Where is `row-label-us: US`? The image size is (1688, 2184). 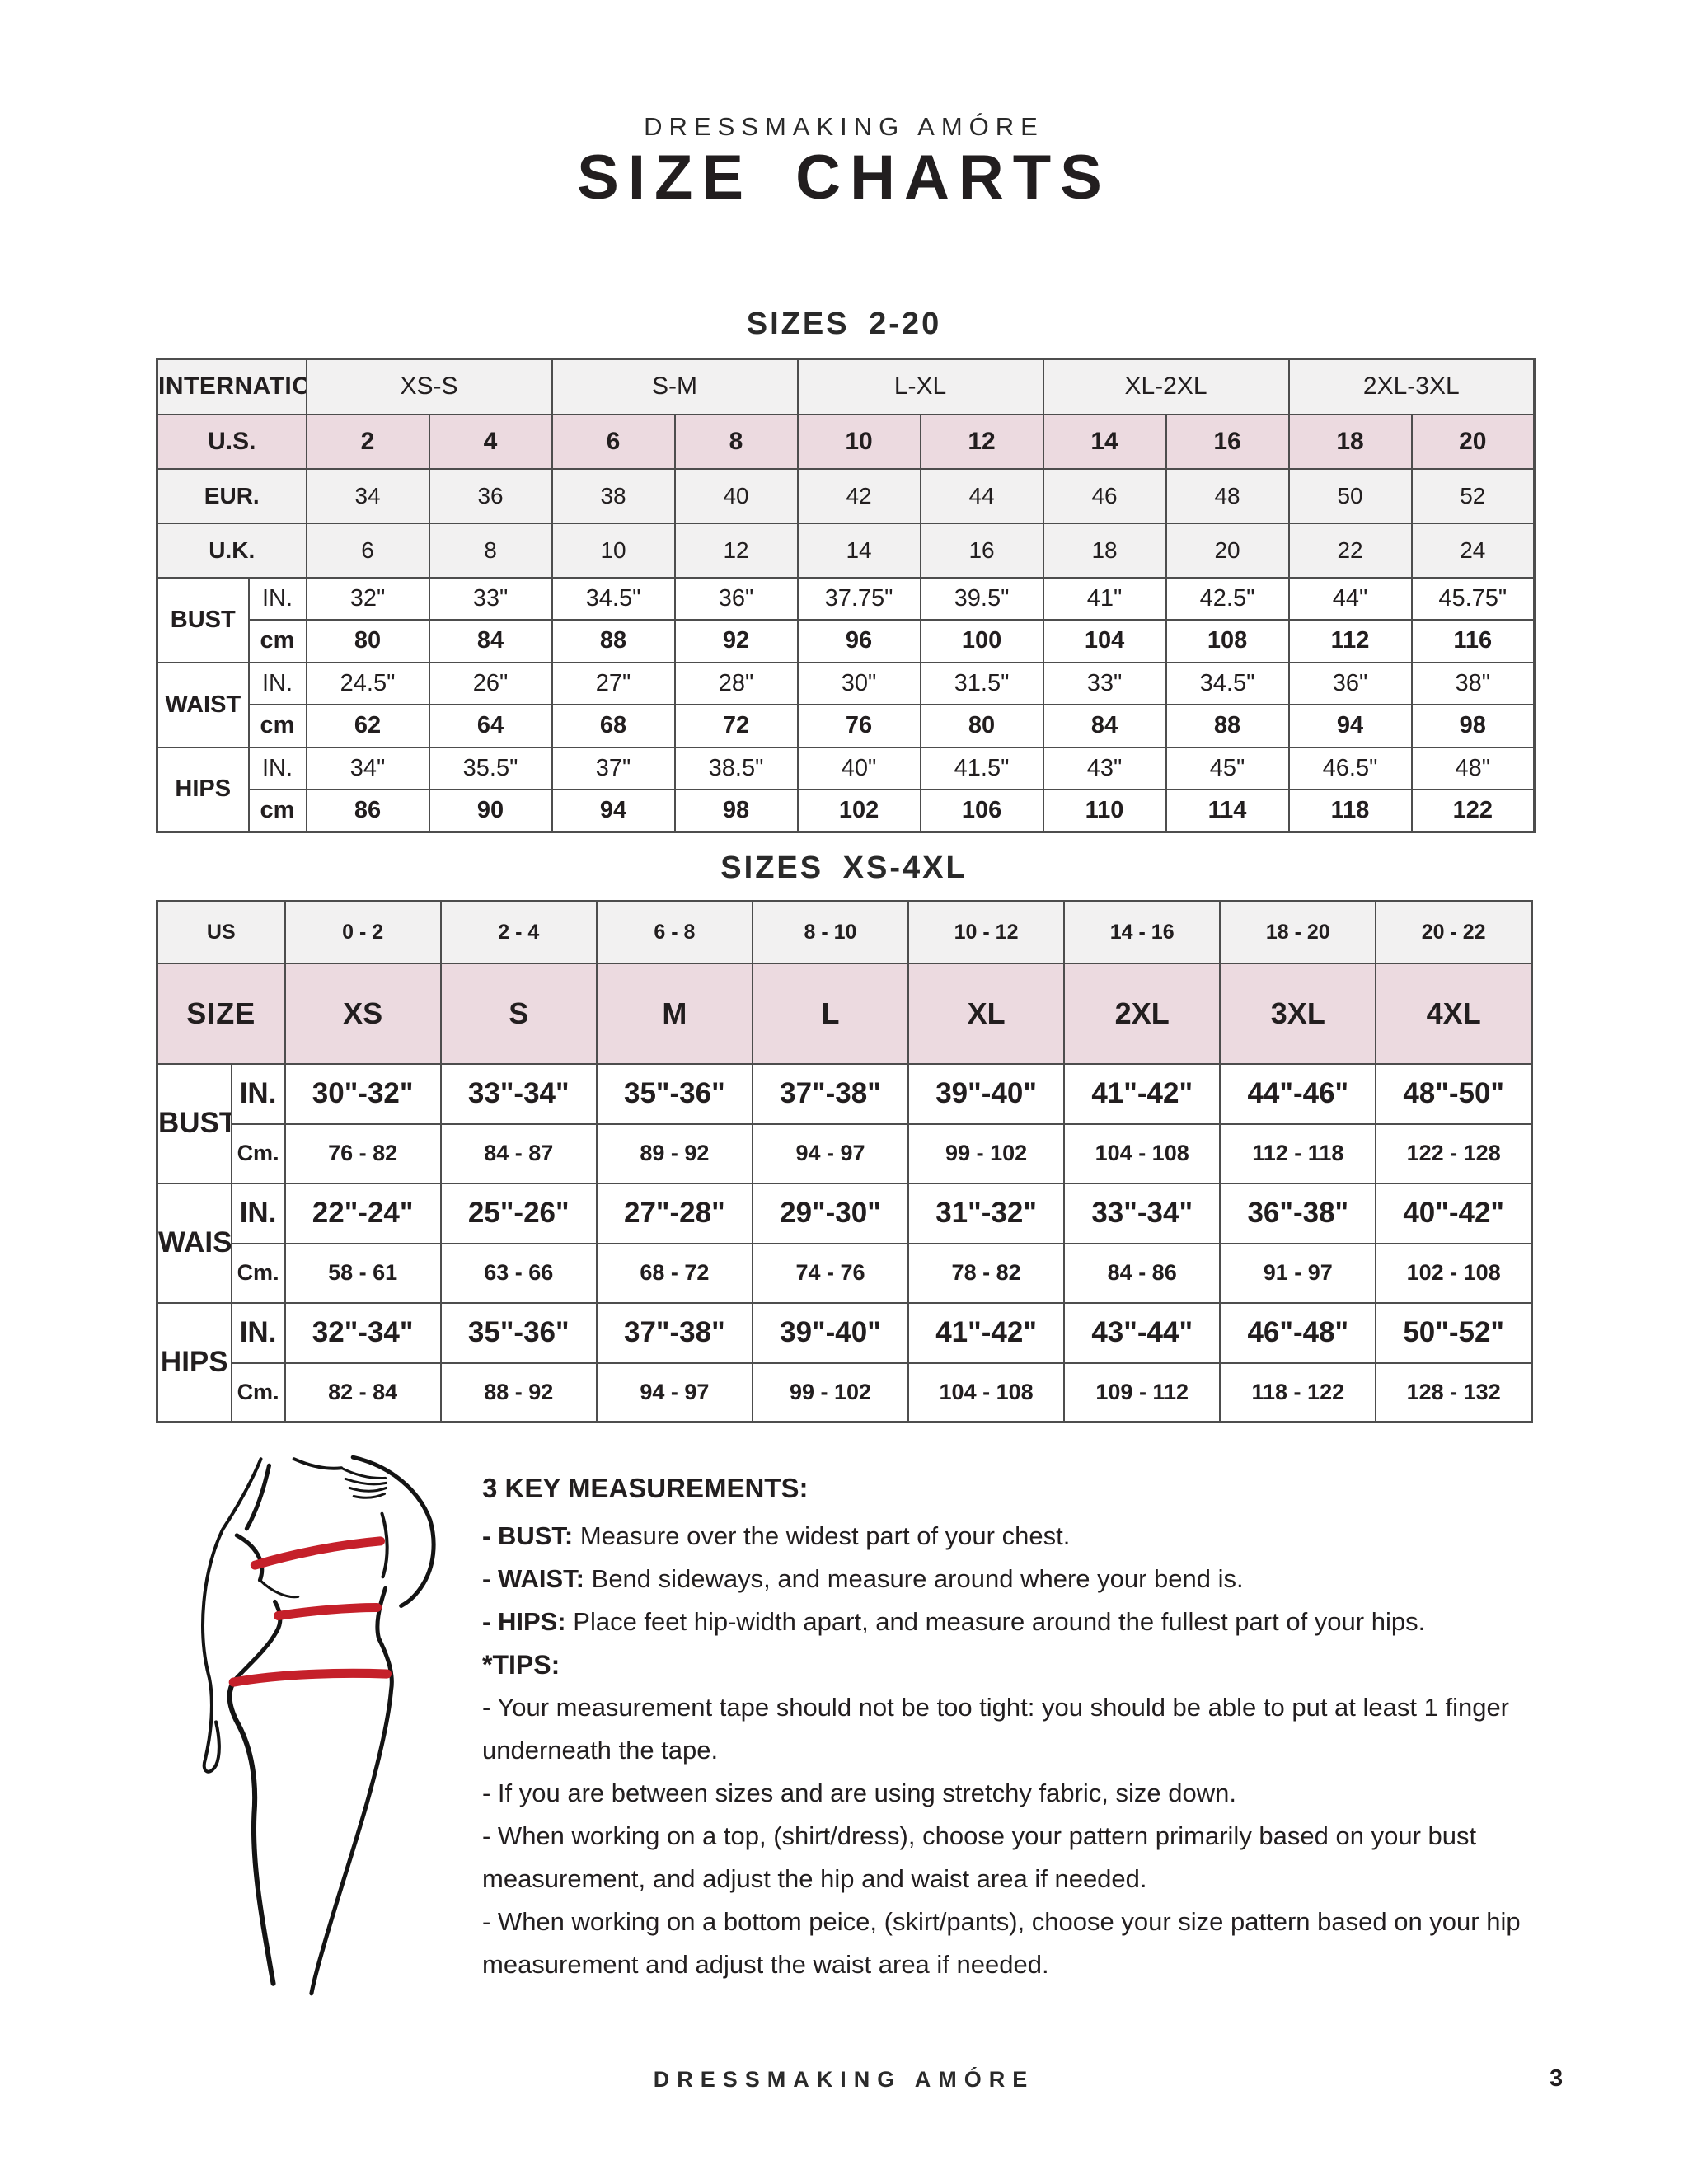
row-label-us: US is located at coordinates (221, 932).